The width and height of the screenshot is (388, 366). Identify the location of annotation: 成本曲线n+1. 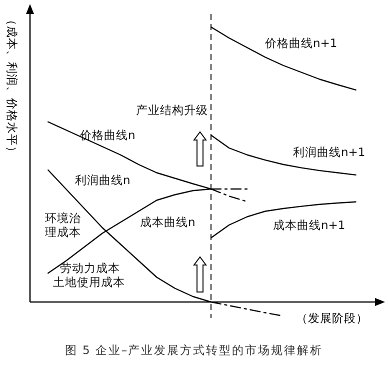
(309, 225).